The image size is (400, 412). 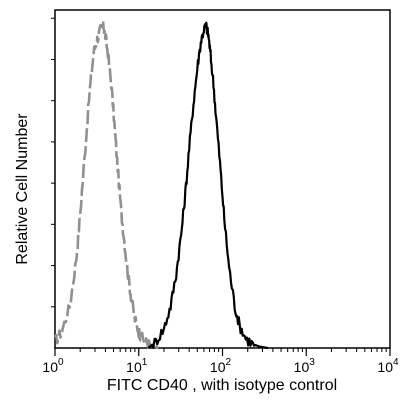 I want to click on x-tick-label: 10¹, so click(x=137, y=366).